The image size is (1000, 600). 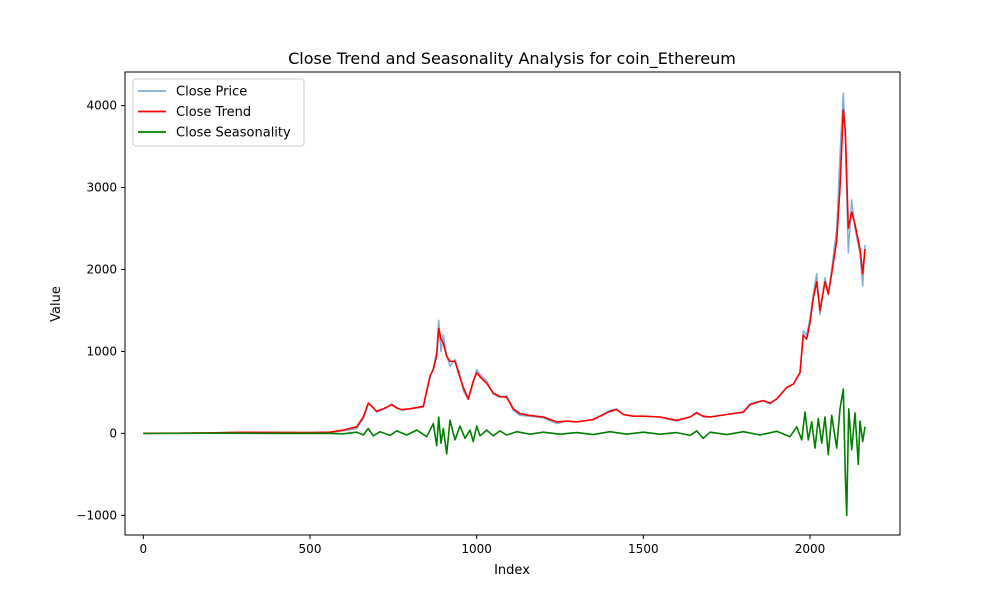 I want to click on legend: Close Price Close Trend Close Seasonality, so click(x=218, y=112).